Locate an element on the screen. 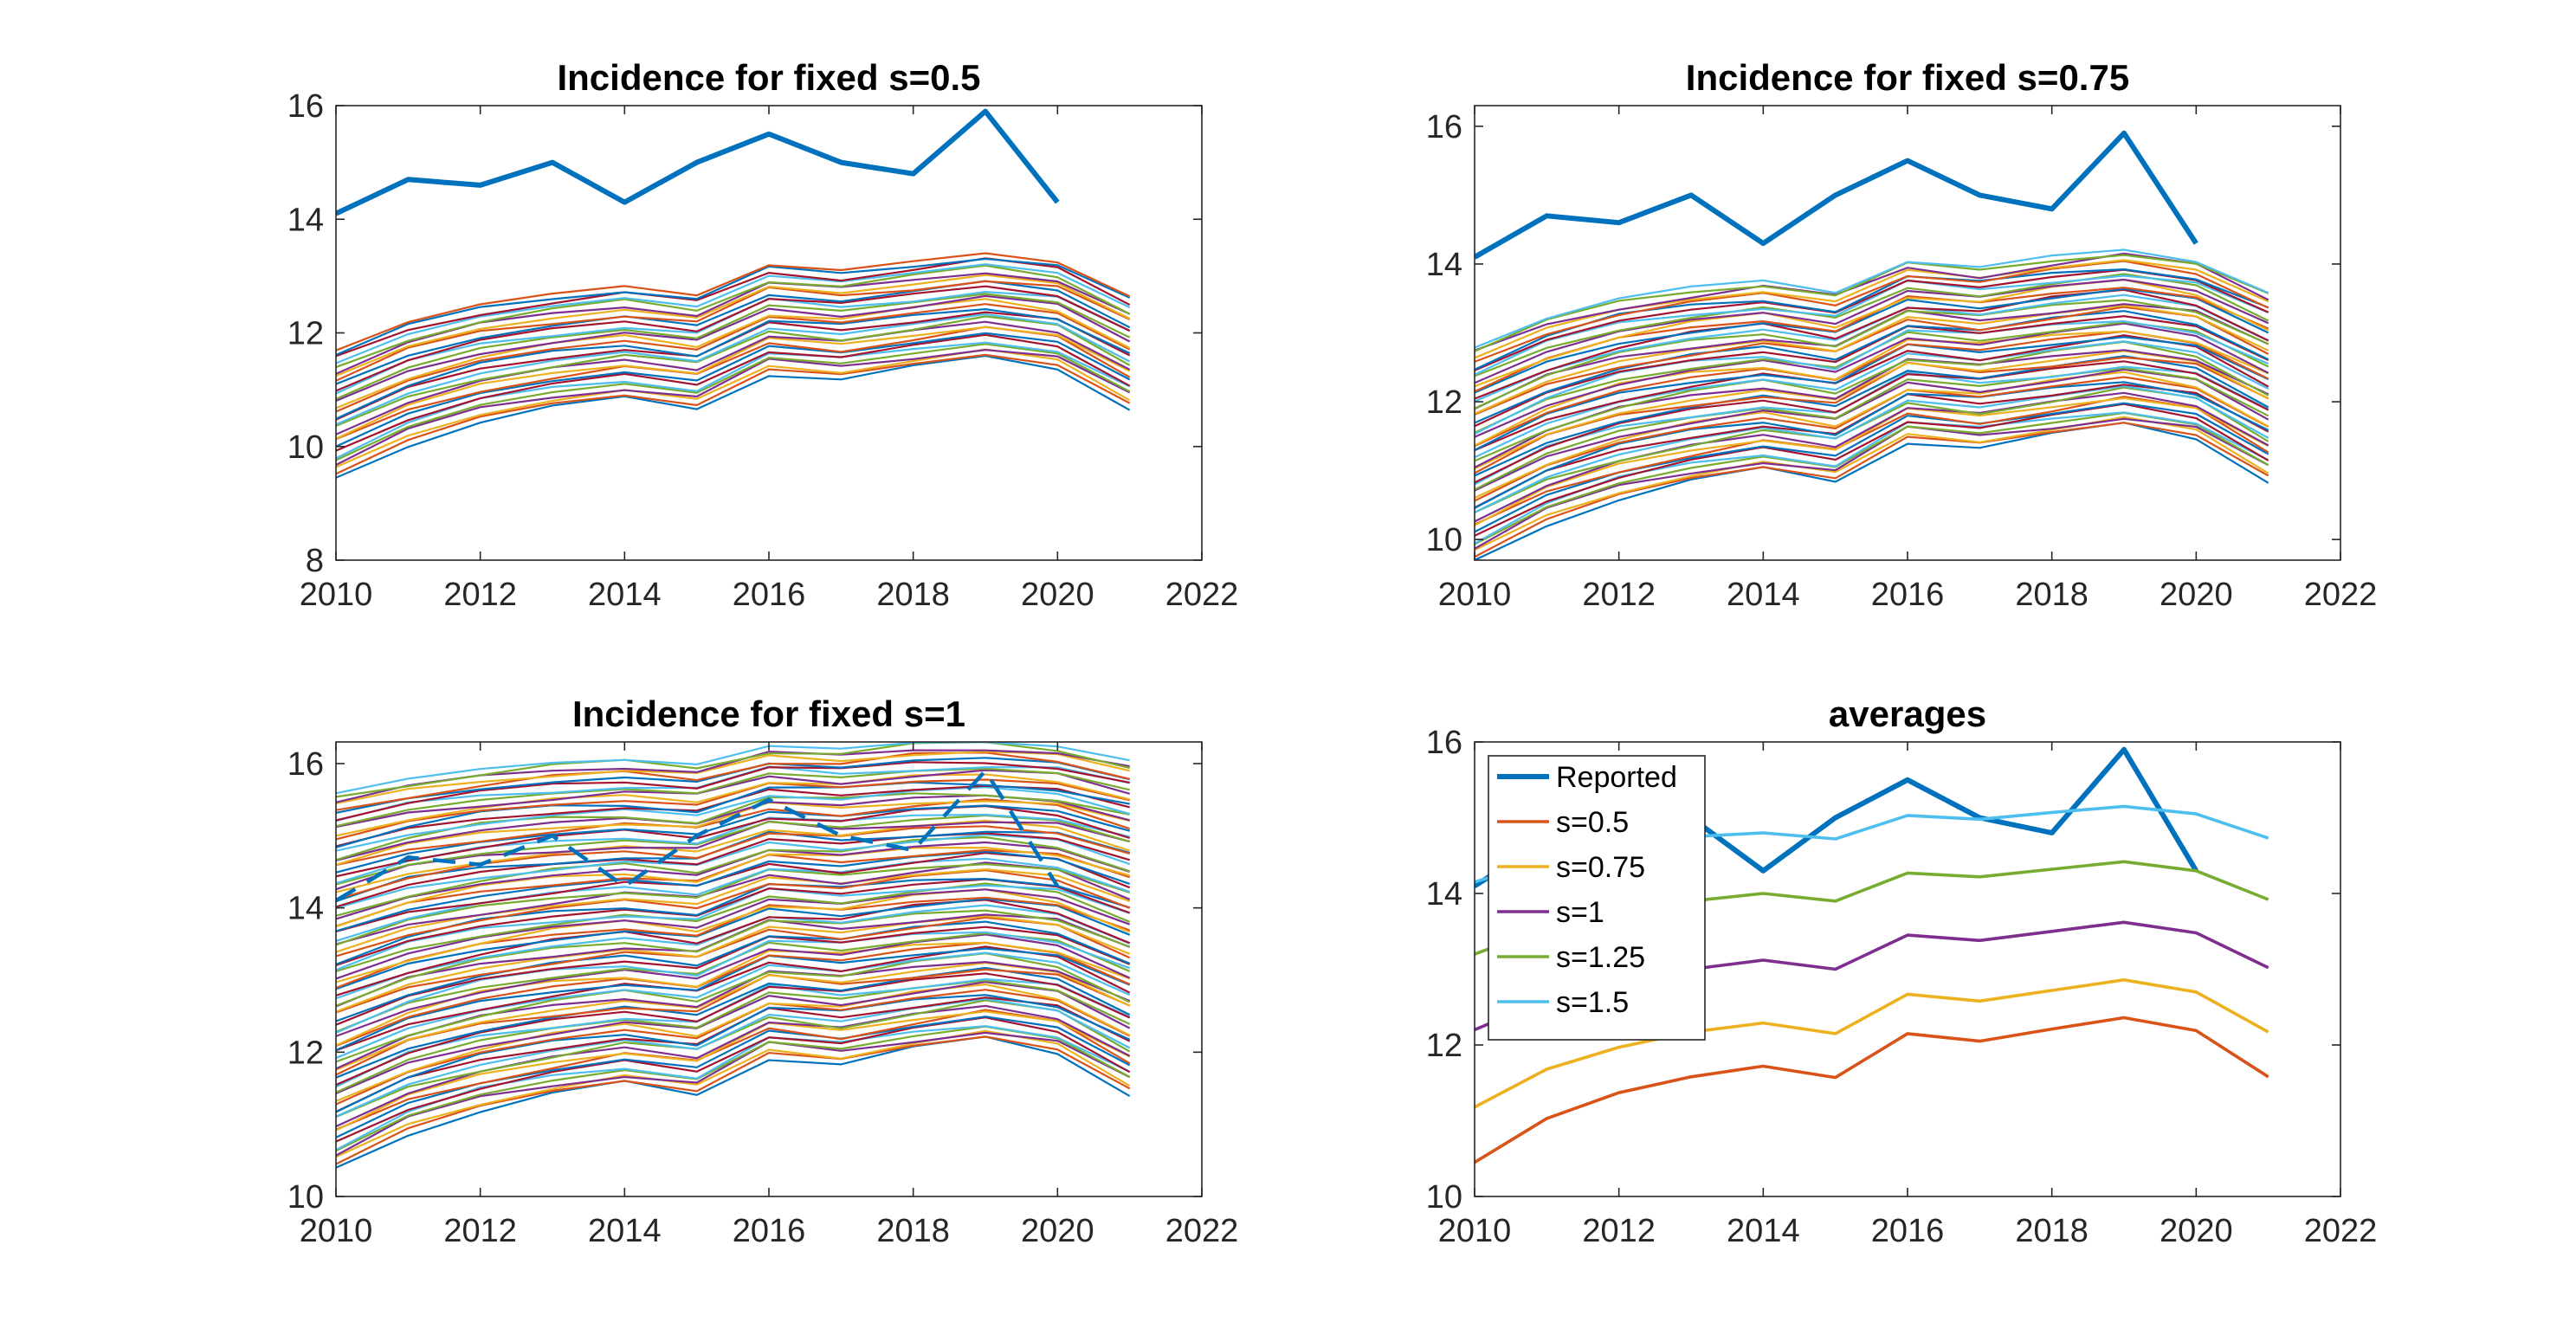 The image size is (2576, 1335). x-tick-label: 2016 is located at coordinates (769, 595).